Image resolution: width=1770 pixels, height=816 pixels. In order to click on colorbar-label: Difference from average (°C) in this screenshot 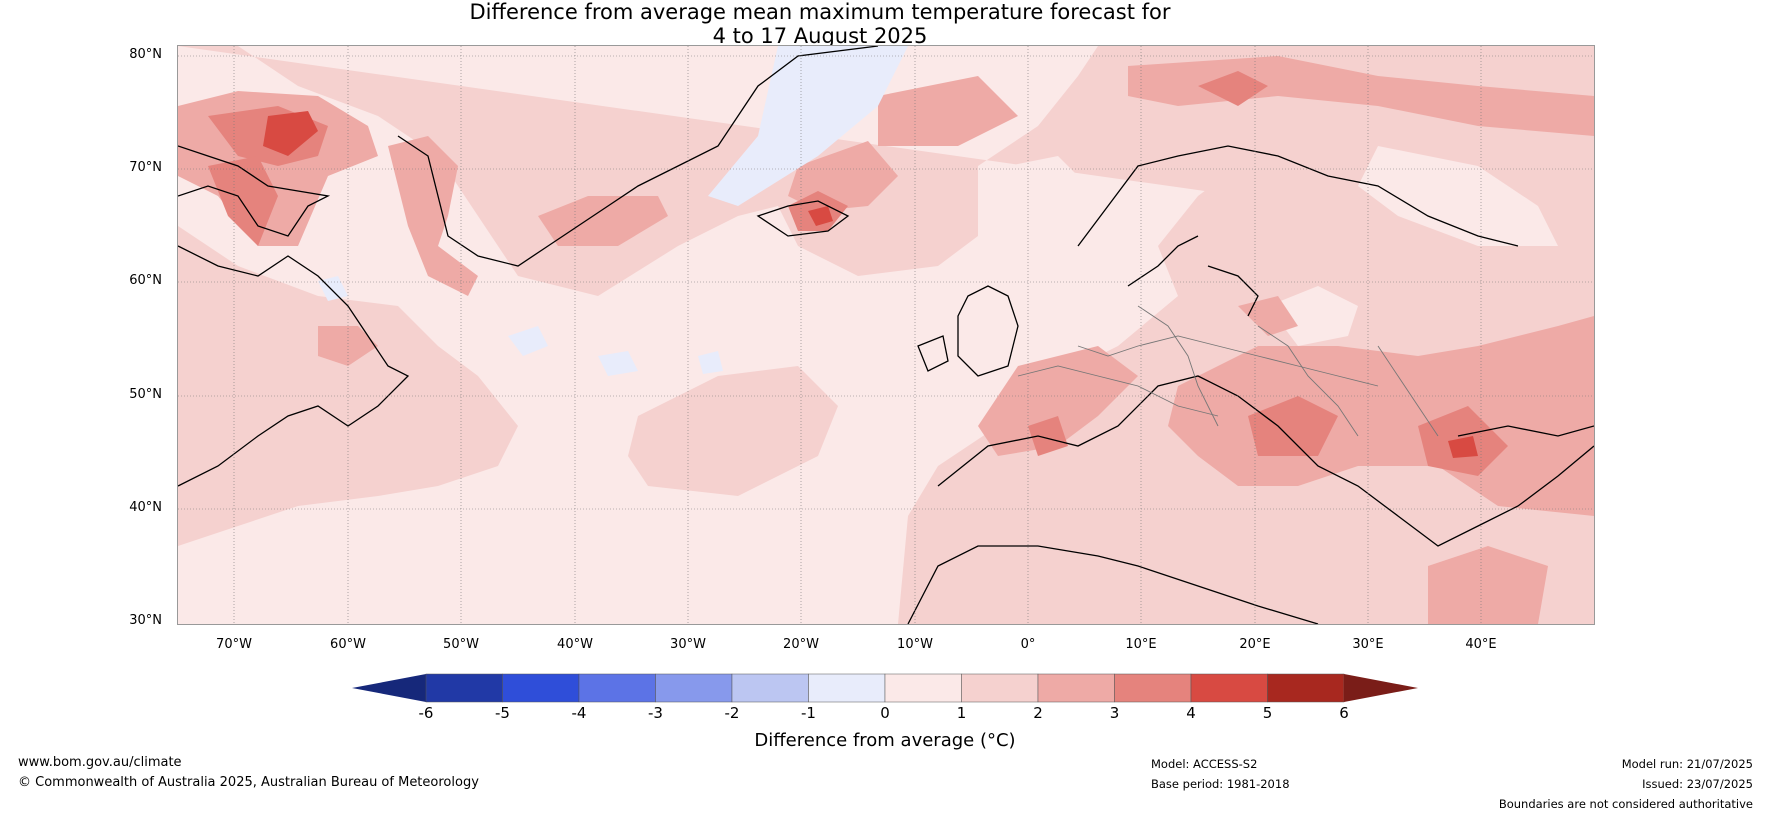, I will do `click(885, 740)`.